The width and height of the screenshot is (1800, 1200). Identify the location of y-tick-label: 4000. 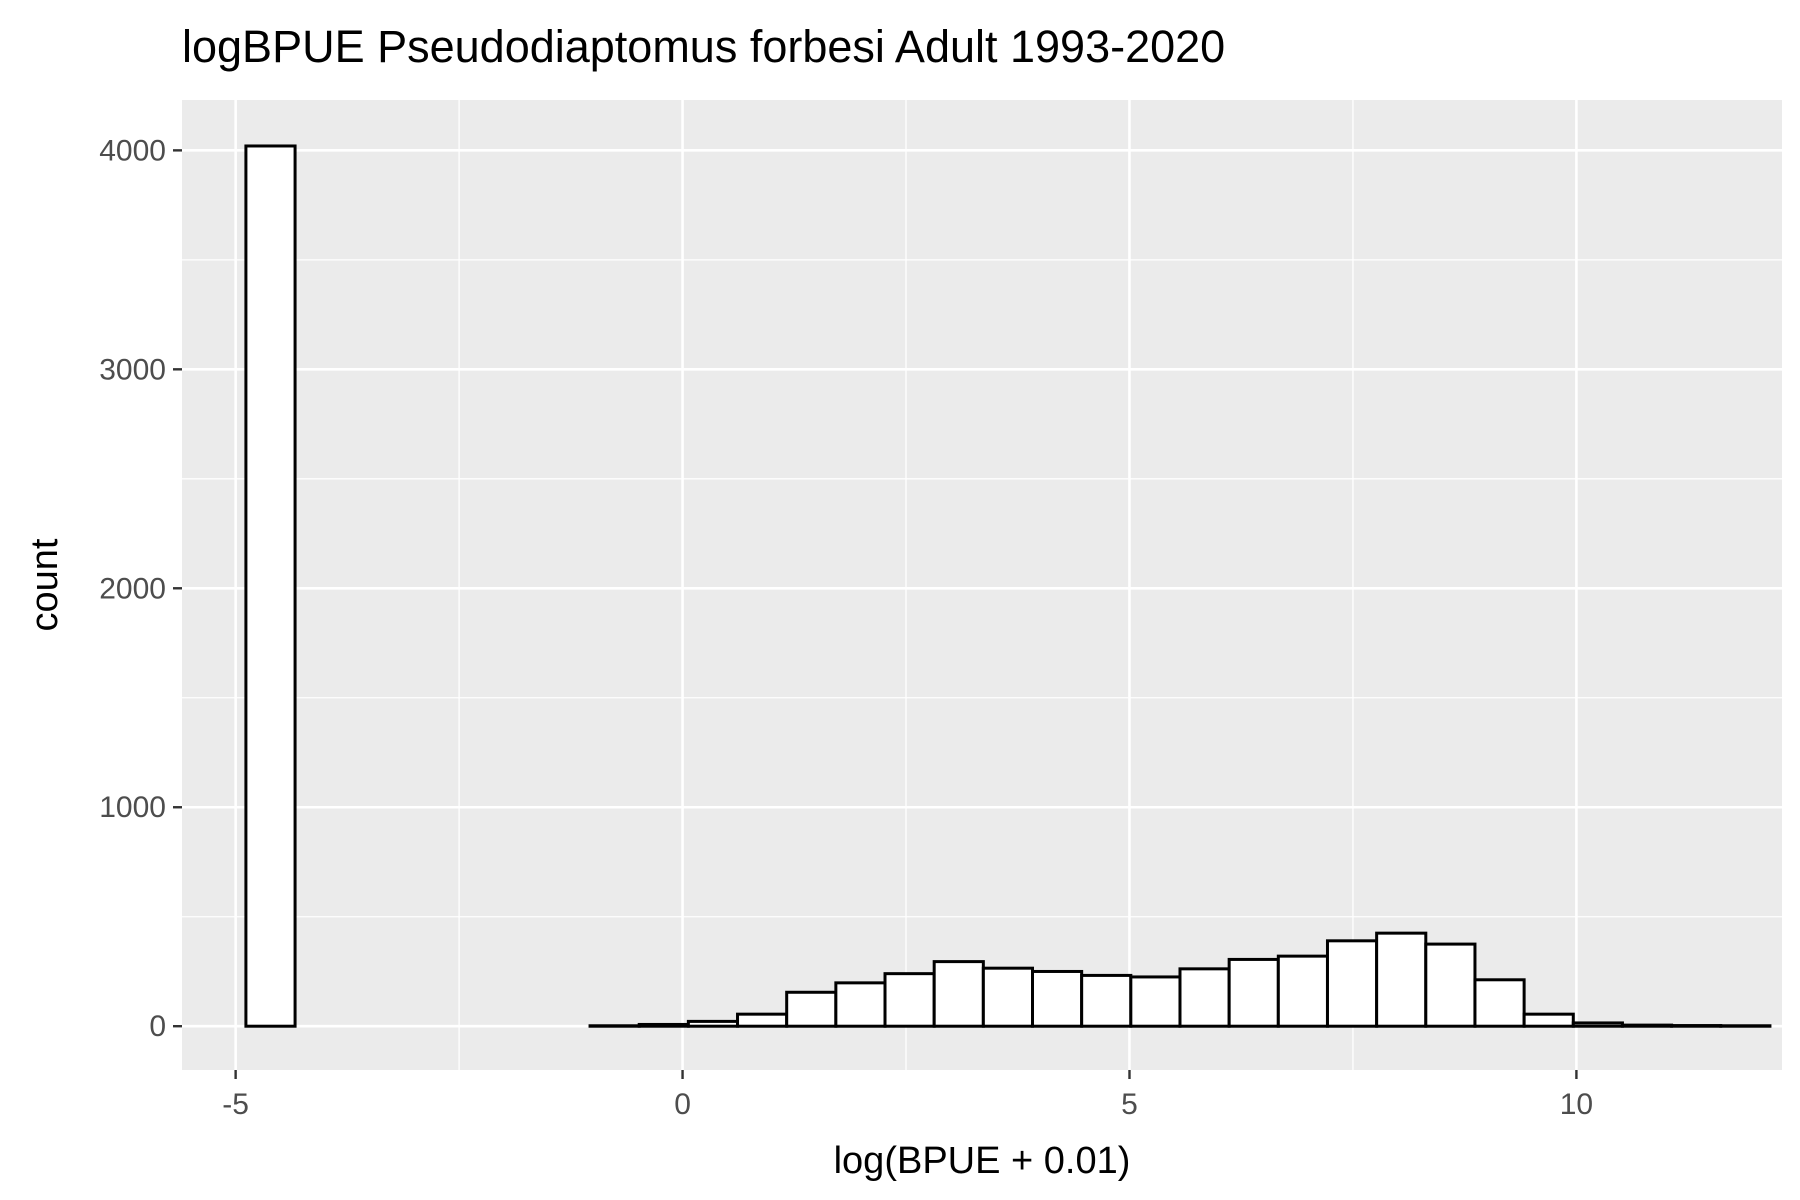
(132, 150).